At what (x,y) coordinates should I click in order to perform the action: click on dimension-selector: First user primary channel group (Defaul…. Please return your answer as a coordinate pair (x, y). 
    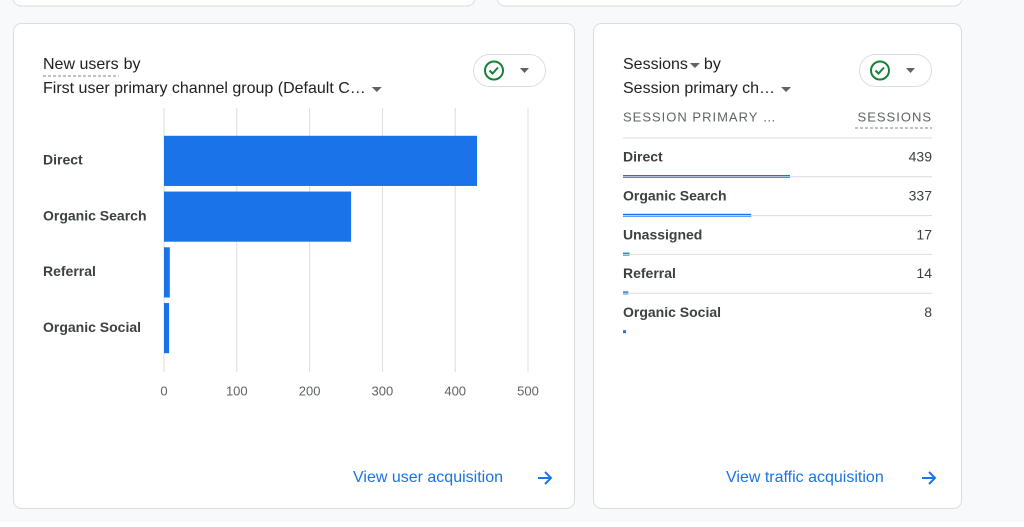
    Looking at the image, I should click on (204, 88).